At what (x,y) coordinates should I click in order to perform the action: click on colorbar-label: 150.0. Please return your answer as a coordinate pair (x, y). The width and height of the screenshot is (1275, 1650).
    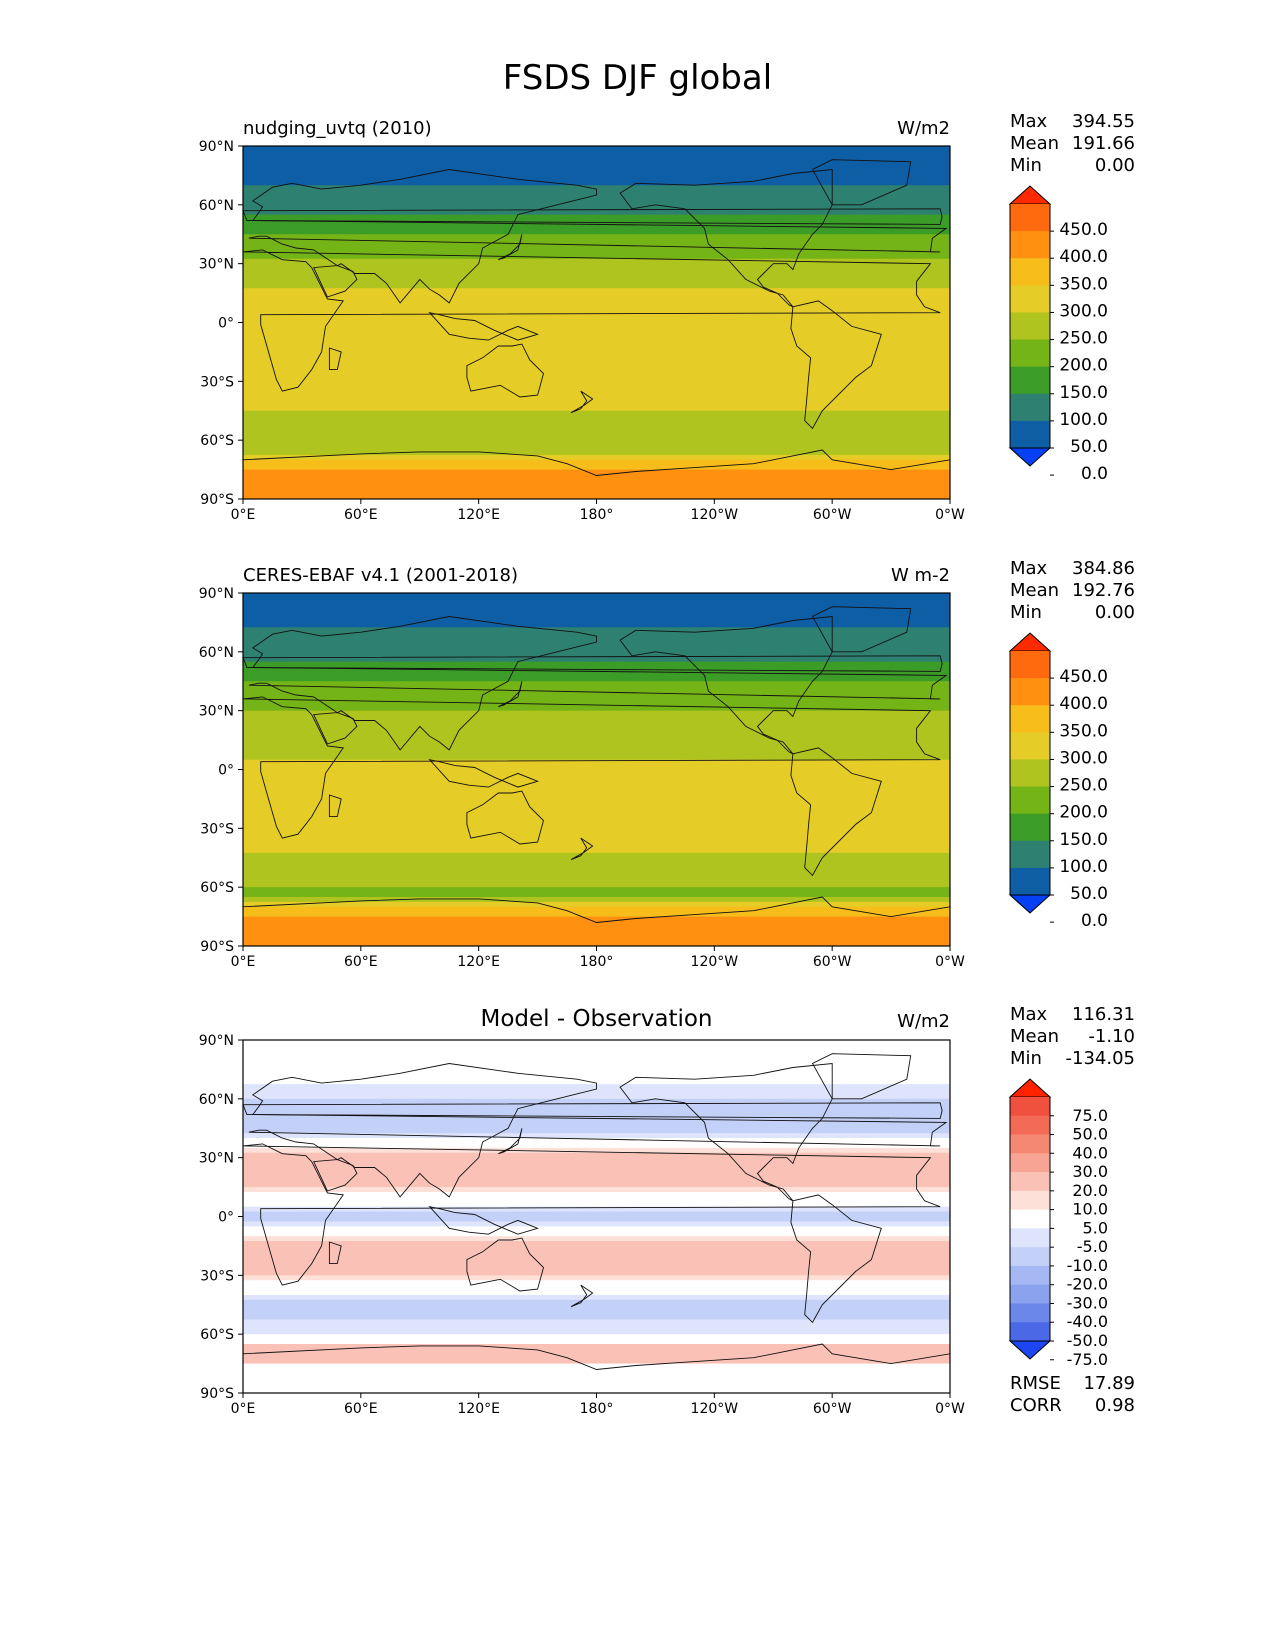
    Looking at the image, I should click on (1083, 840).